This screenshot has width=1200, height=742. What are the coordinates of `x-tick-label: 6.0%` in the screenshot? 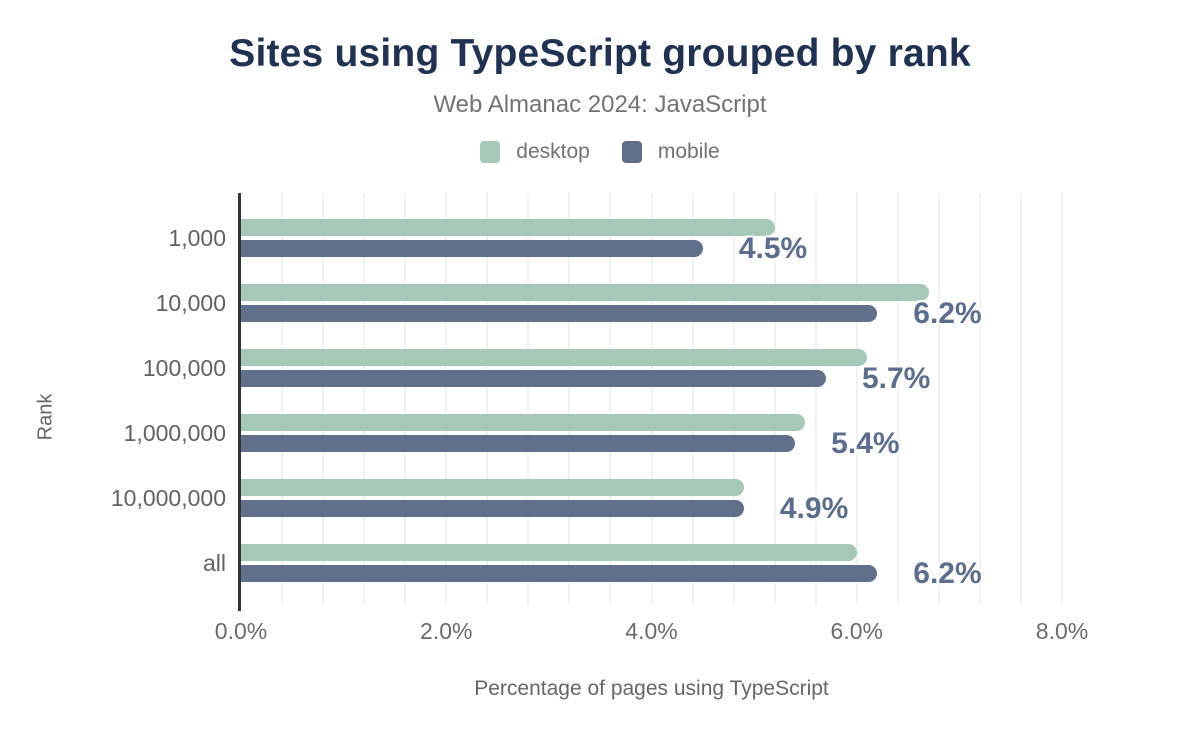 It's located at (856, 631).